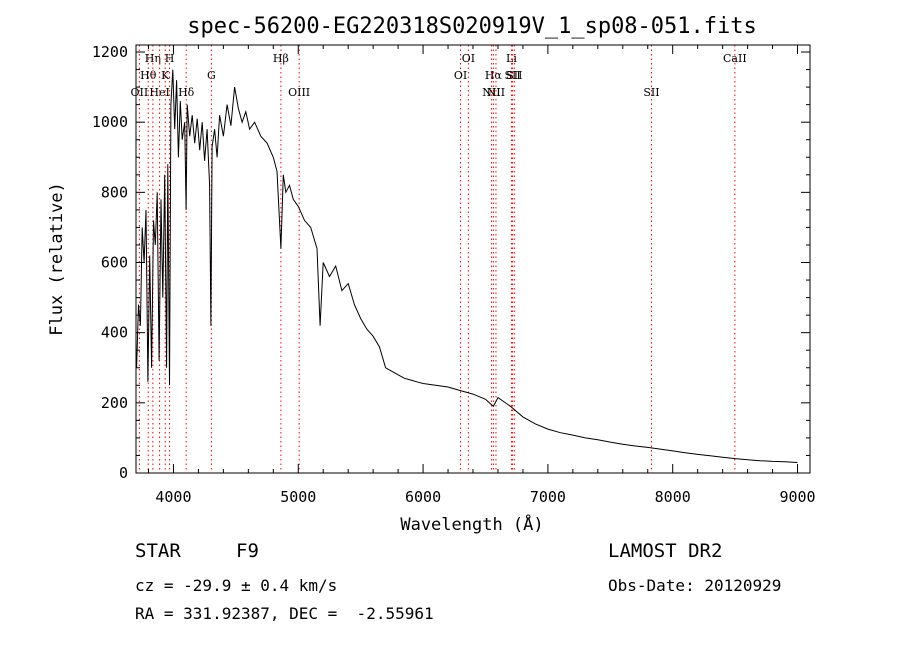 This screenshot has height=650, width=900. Describe the element at coordinates (695, 585) in the screenshot. I see `obs-date-label: Obs-Date: 20120929` at that location.